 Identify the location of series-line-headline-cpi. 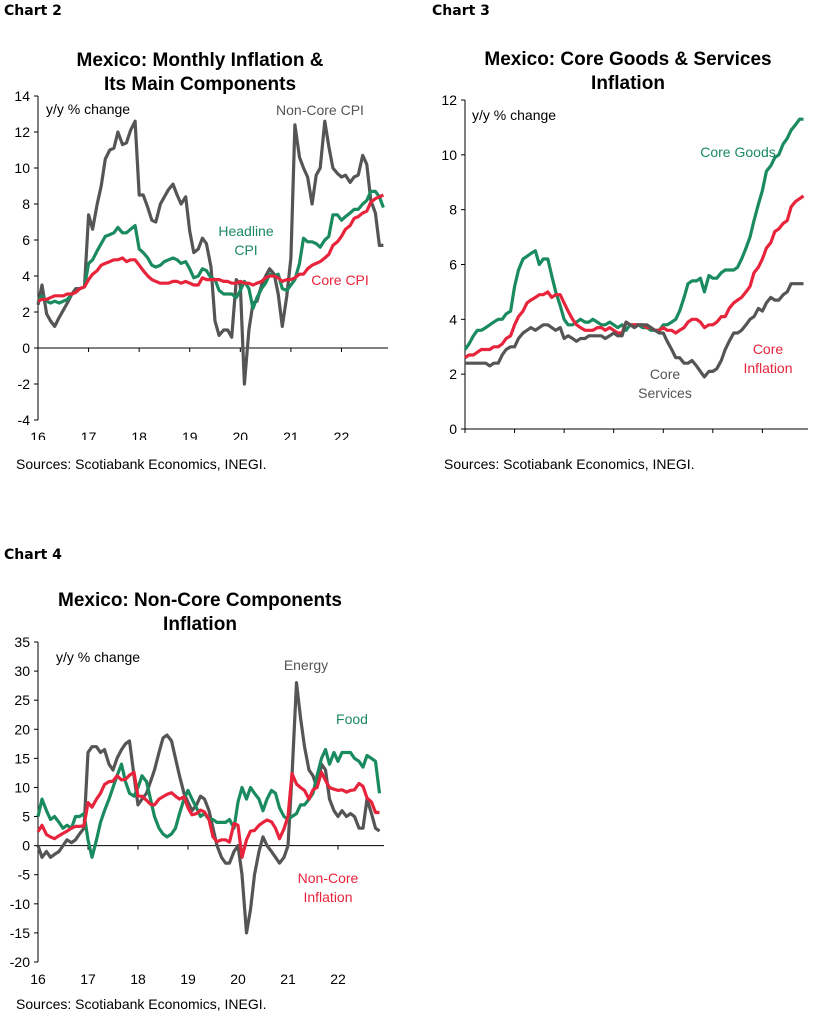
(210, 249).